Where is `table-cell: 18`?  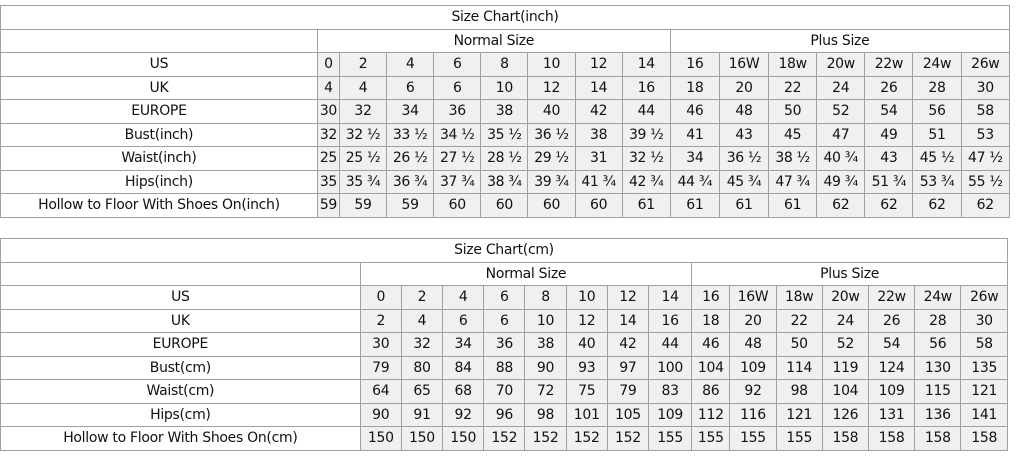 table-cell: 18 is located at coordinates (711, 320).